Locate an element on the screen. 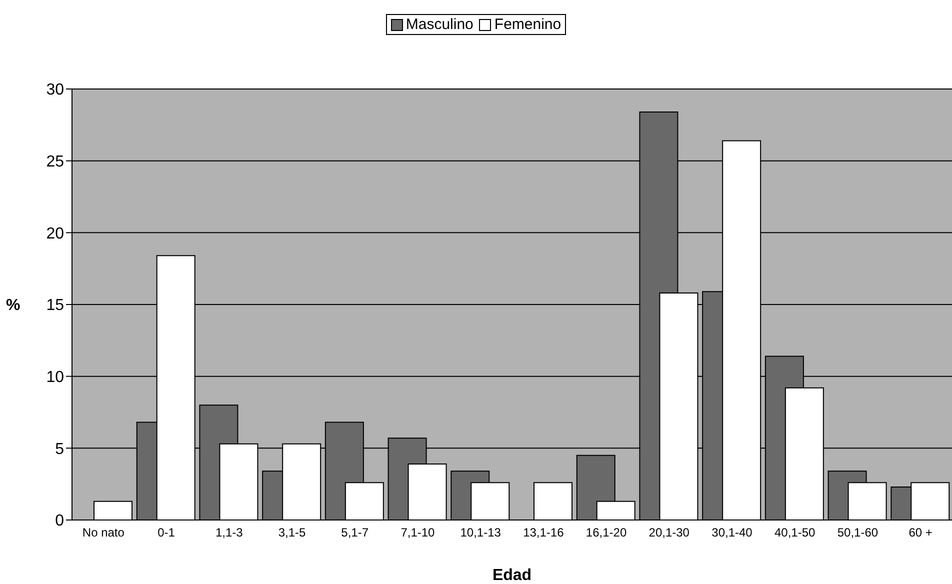 This screenshot has height=584, width=952. y-tick-label: 30 is located at coordinates (55, 90).